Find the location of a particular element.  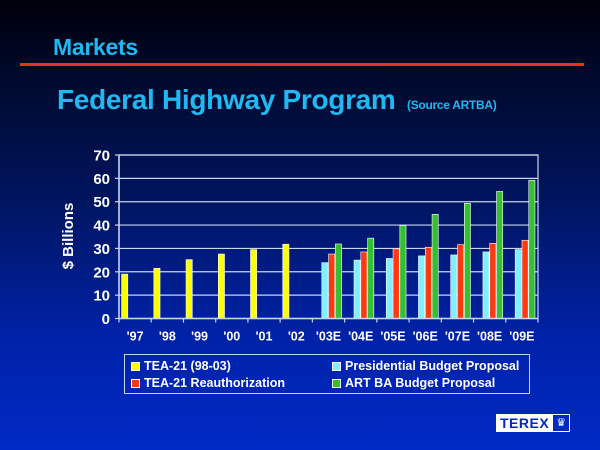

legend-swatch-tea21 is located at coordinates (135, 366).